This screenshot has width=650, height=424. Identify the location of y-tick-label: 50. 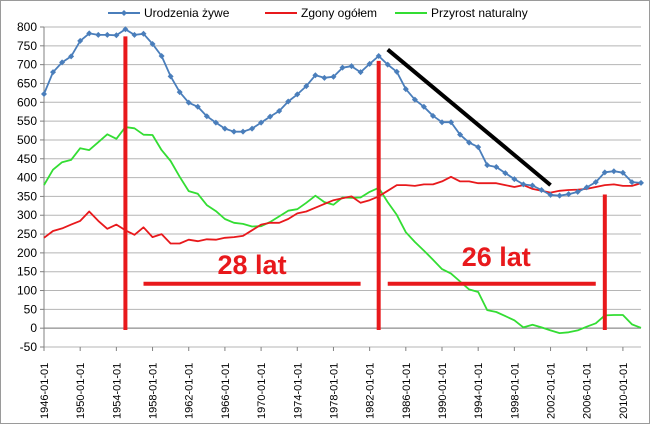
(31, 309).